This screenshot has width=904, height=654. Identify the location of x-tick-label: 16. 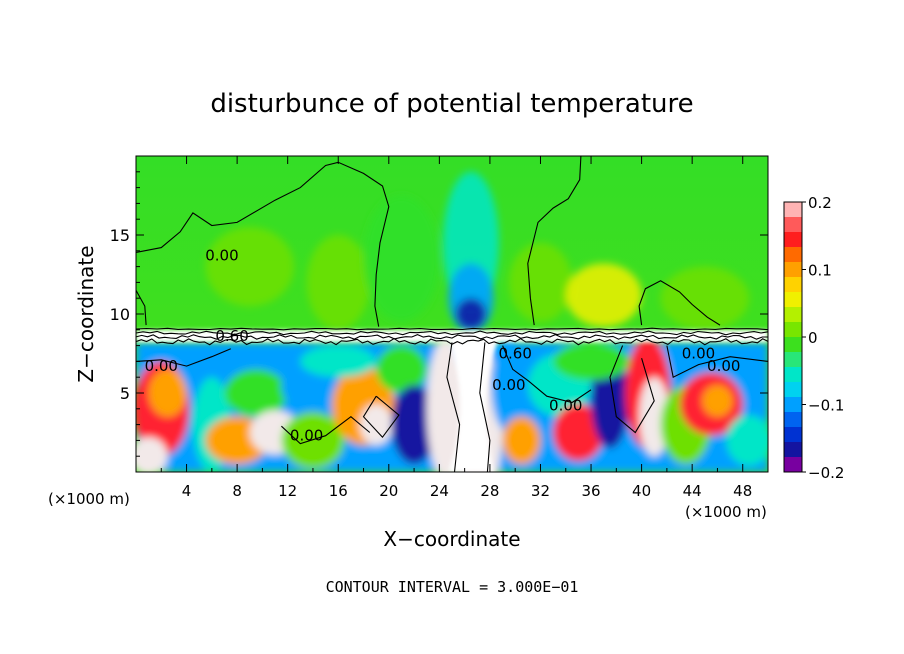
(338, 491).